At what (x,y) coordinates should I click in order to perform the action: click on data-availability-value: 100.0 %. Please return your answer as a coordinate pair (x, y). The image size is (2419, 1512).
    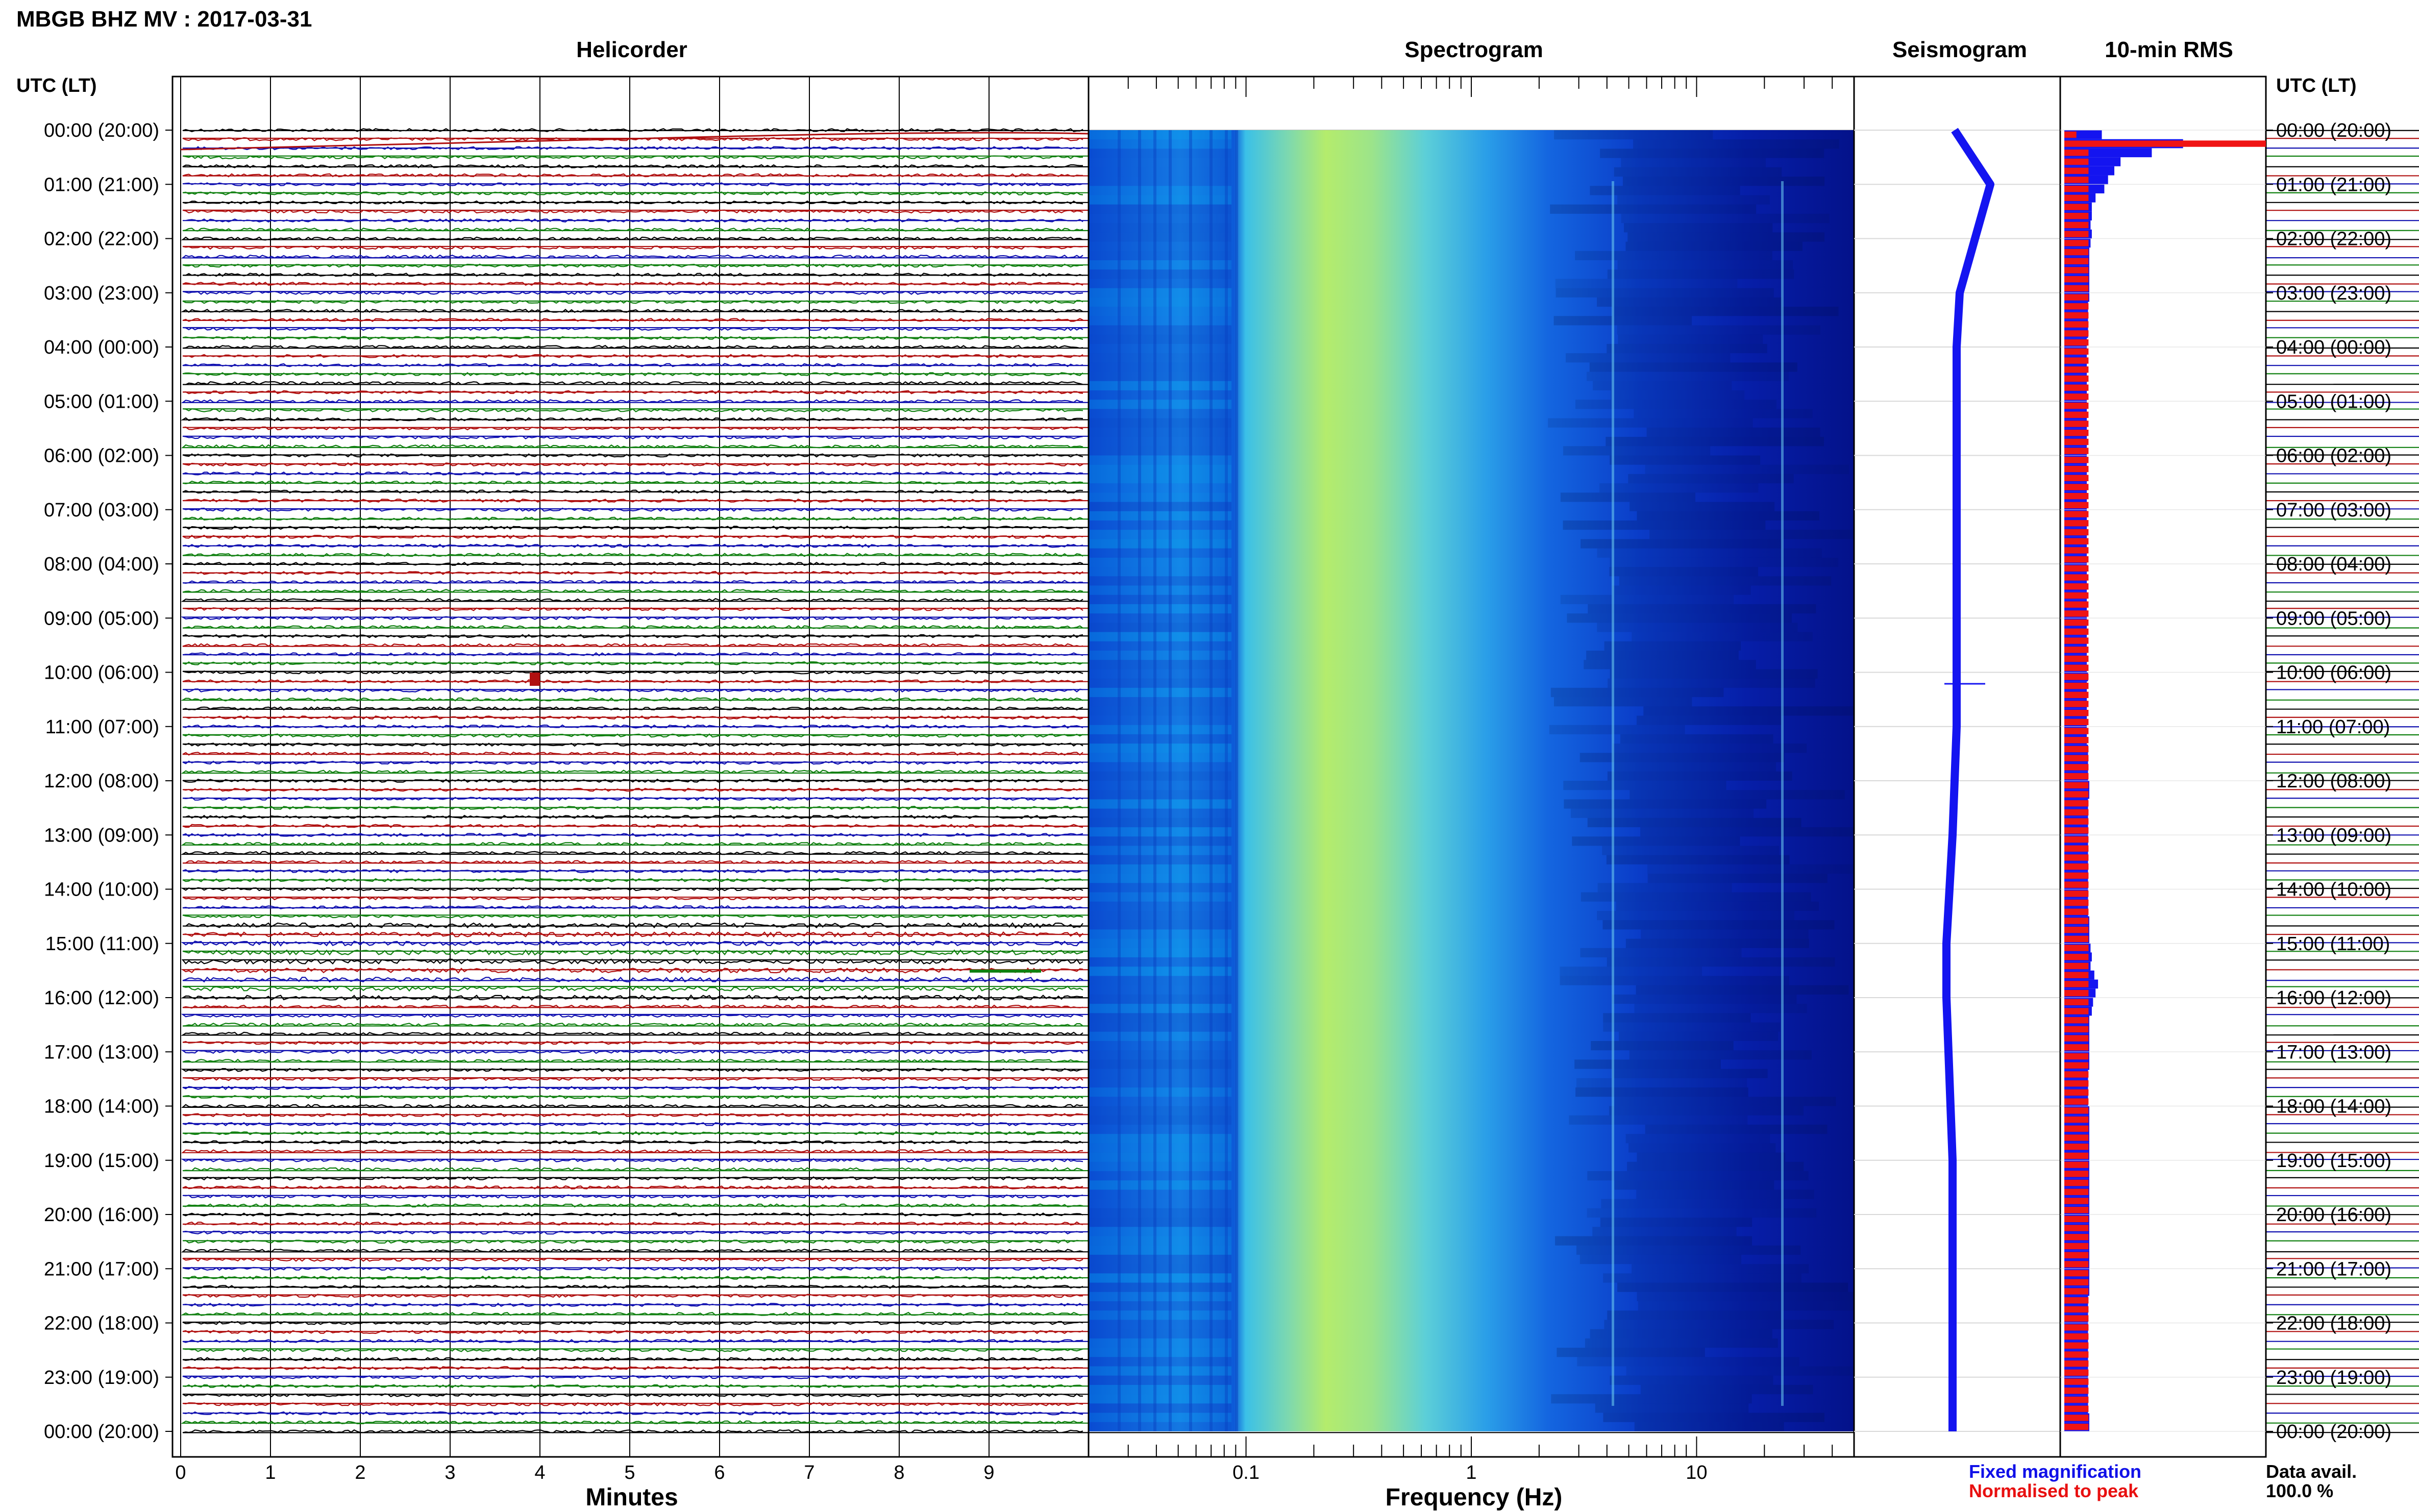
    Looking at the image, I should click on (2299, 1490).